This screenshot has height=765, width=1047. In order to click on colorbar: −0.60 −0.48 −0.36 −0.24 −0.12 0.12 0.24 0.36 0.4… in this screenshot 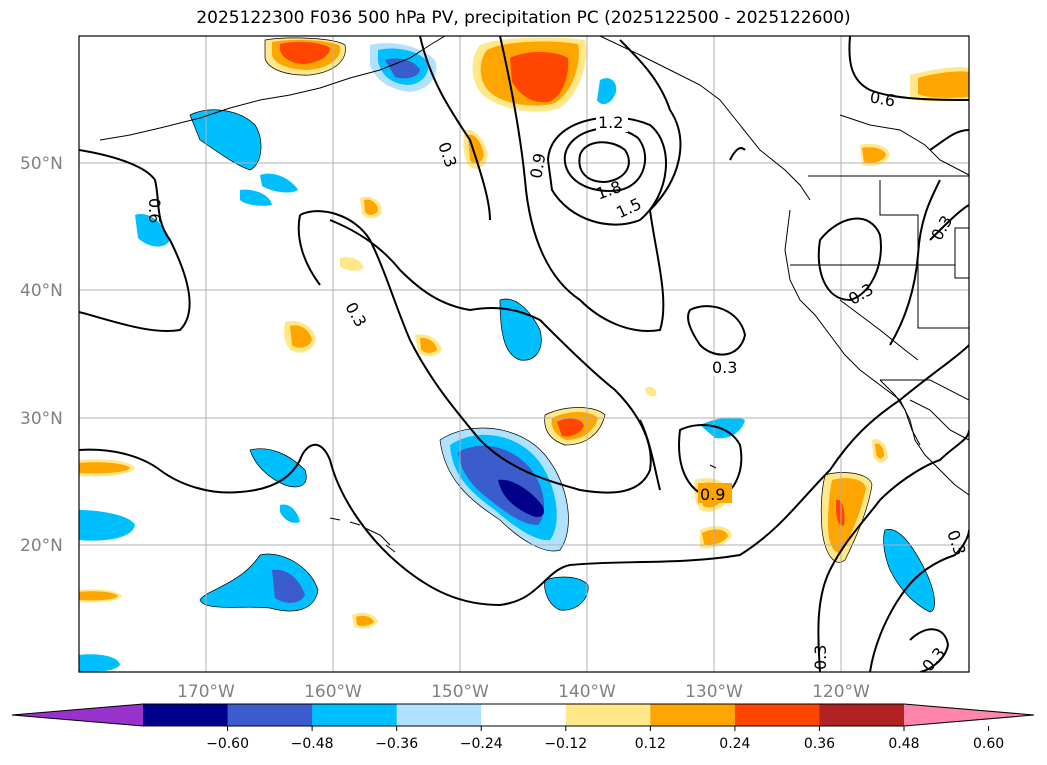, I will do `click(523, 727)`.